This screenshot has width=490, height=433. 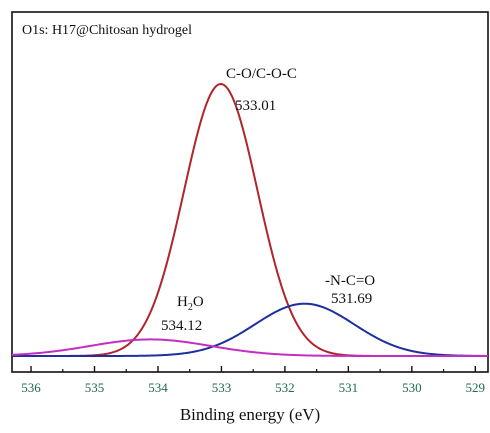 I want to click on peak-value-nco: 531.69, so click(x=351, y=299).